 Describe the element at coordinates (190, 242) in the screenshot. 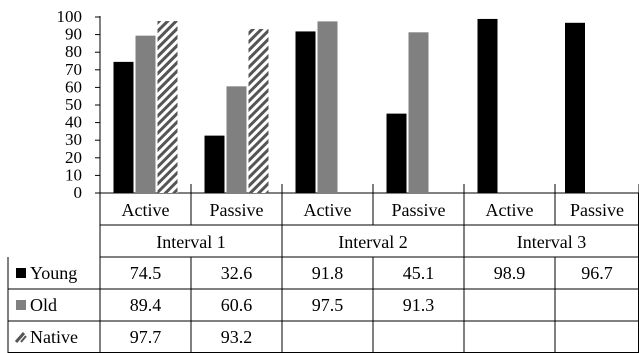

I see `x-group-label: Interval 1` at that location.